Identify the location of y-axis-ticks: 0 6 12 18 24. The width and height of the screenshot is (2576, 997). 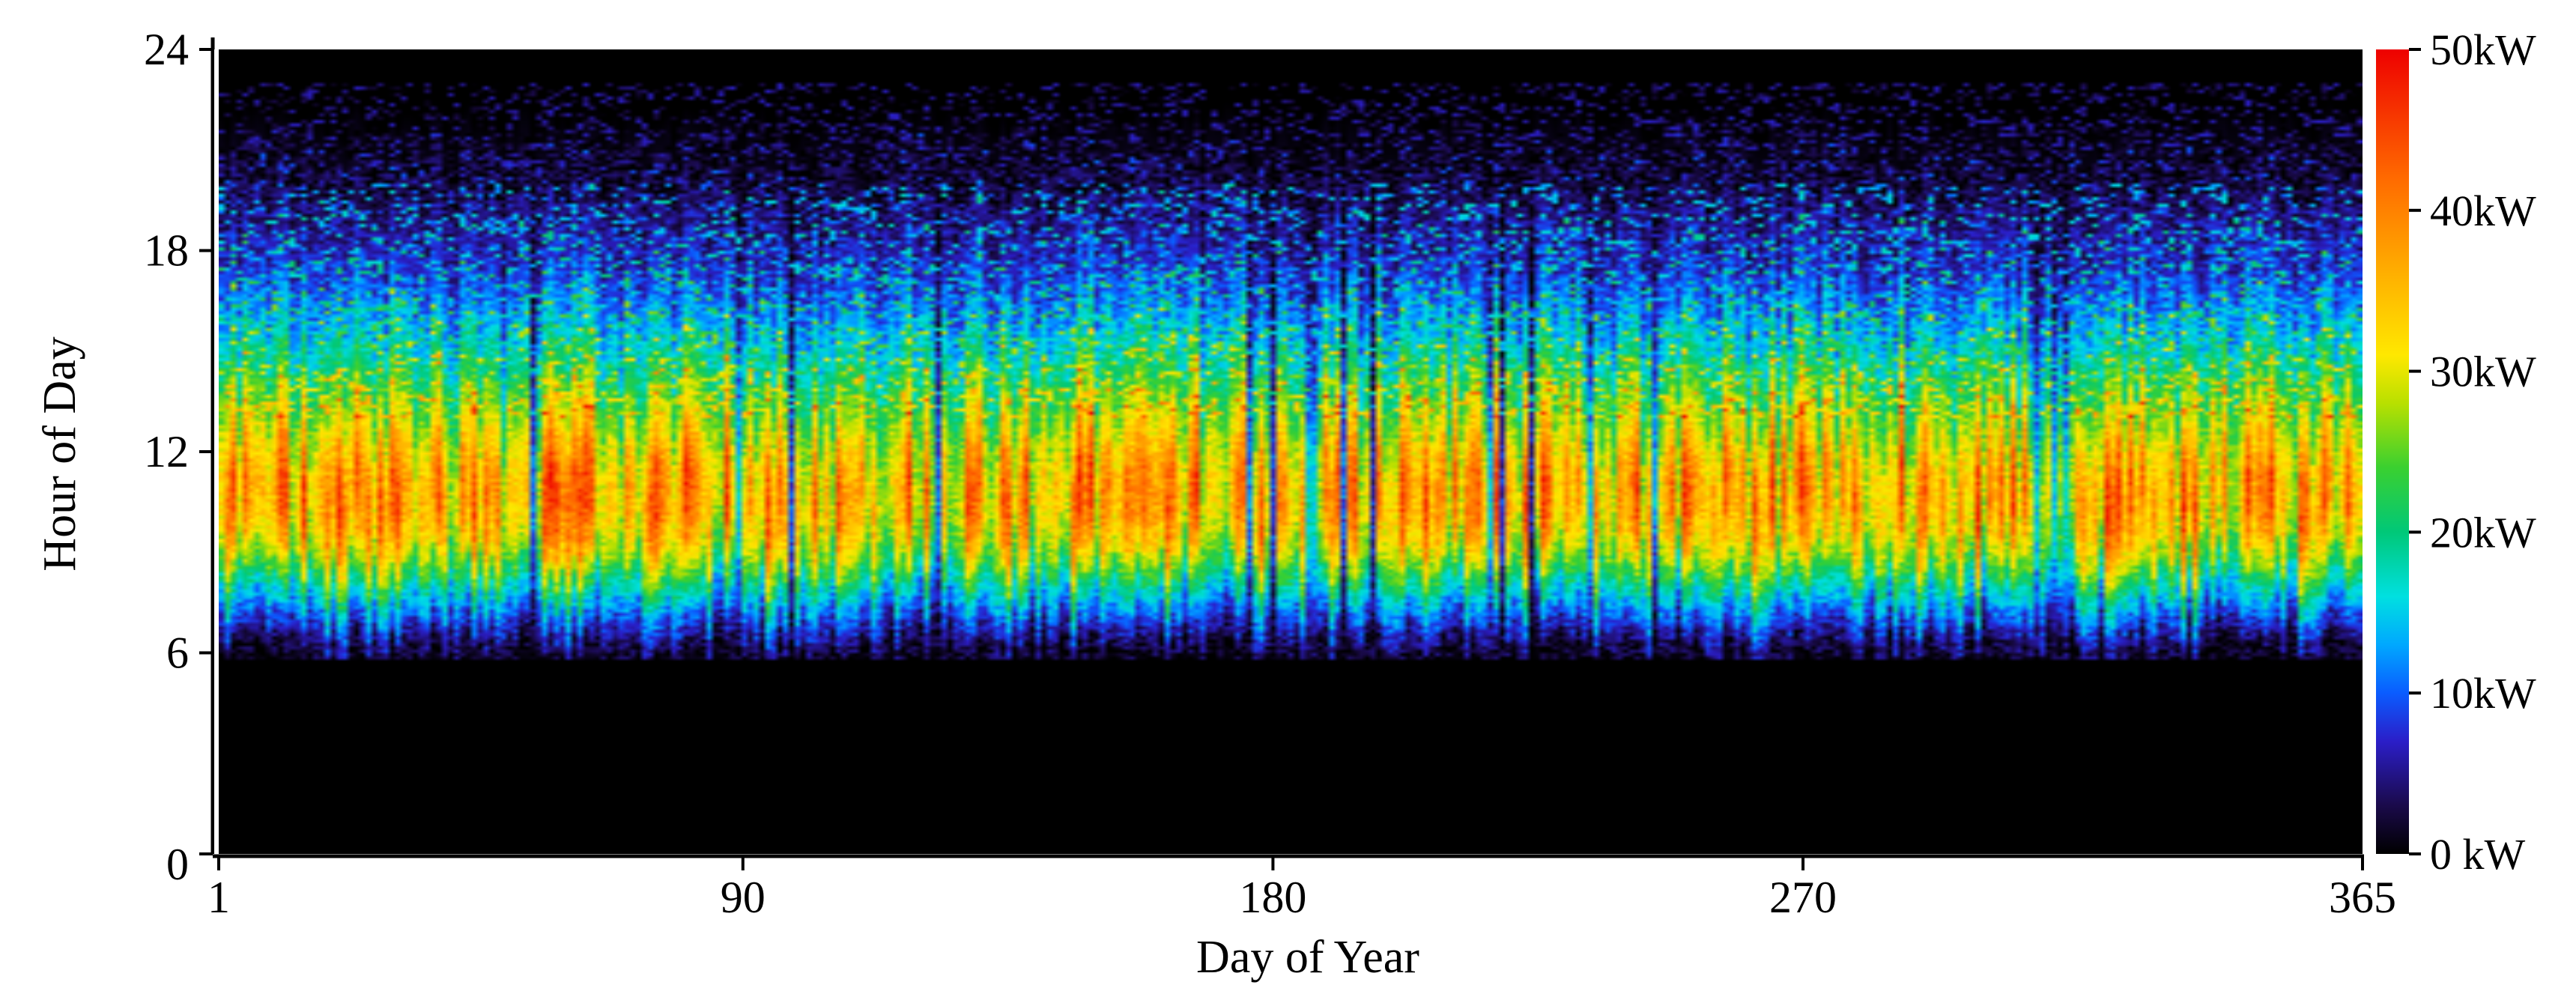
(178, 457).